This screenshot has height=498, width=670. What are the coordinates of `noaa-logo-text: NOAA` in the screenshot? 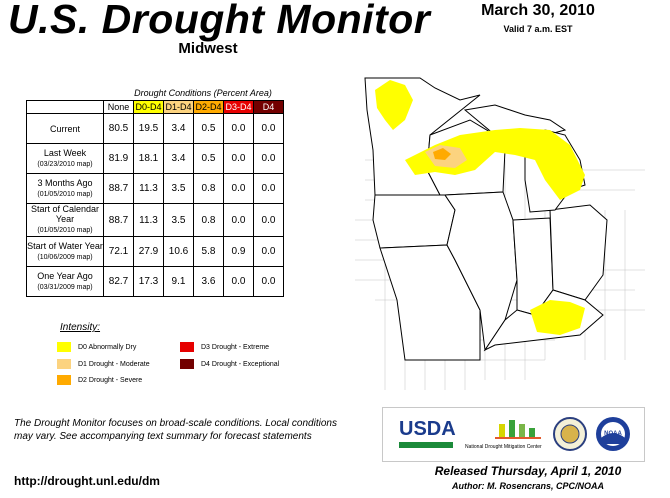 It's located at (613, 434).